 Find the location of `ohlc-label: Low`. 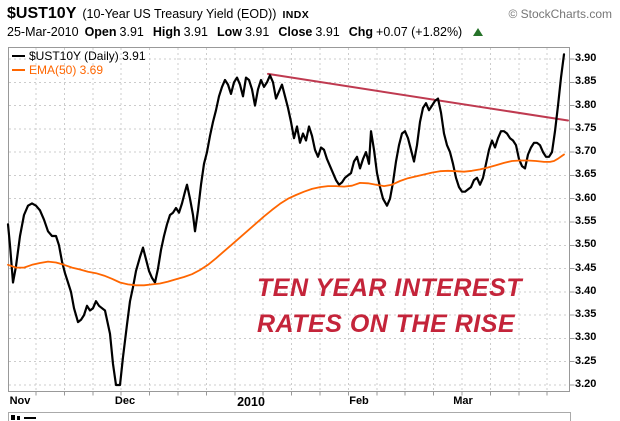

ohlc-label: Low is located at coordinates (229, 32).